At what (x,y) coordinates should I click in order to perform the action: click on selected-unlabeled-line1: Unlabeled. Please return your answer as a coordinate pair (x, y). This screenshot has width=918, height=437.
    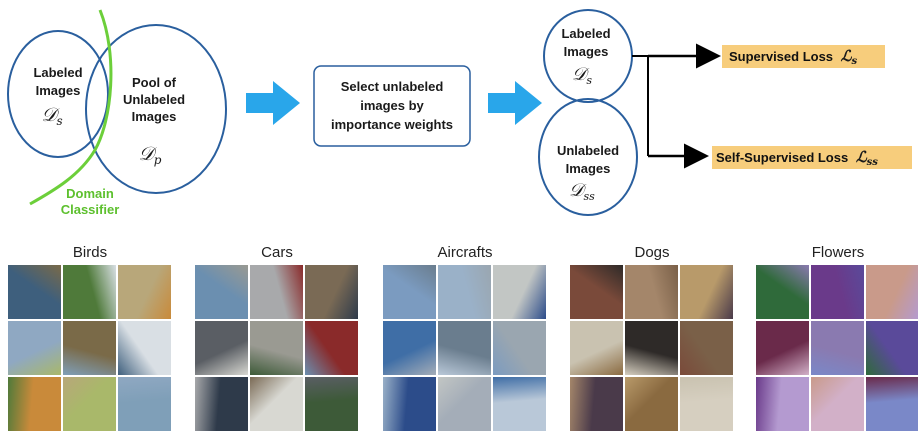
    Looking at the image, I should click on (588, 150).